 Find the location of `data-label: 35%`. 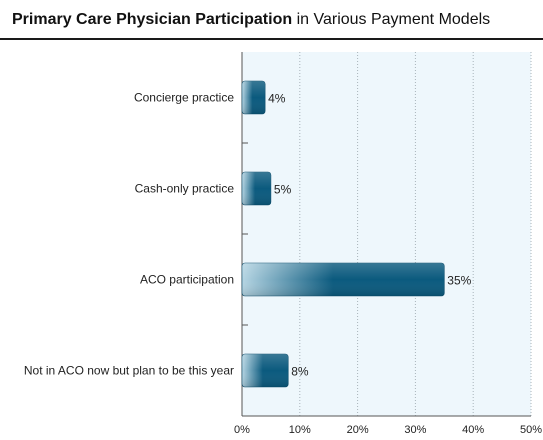

data-label: 35% is located at coordinates (459, 281).